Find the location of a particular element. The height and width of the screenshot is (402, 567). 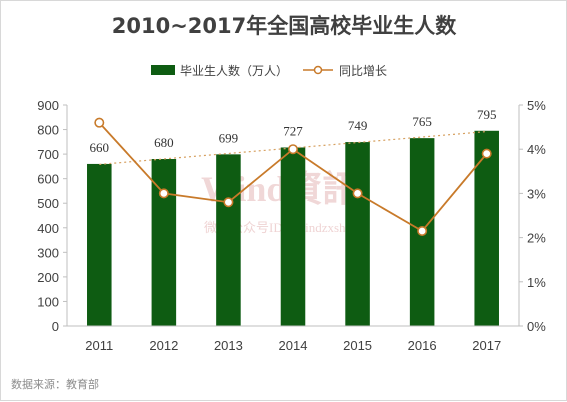

left-tick-label: 300 is located at coordinates (48, 252).